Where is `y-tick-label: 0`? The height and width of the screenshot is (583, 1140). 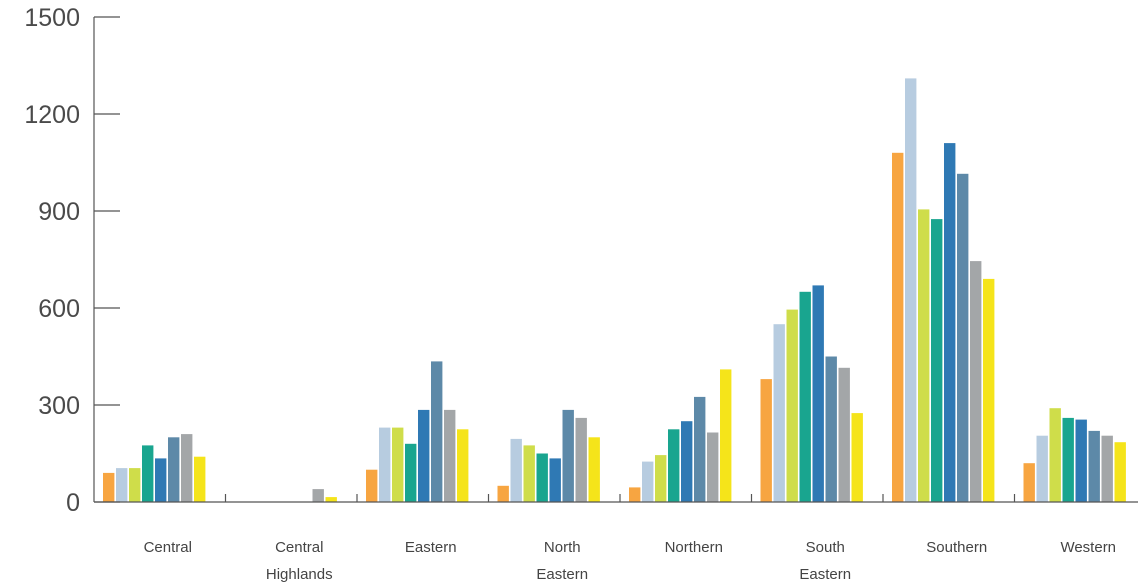
y-tick-label: 0 is located at coordinates (73, 503).